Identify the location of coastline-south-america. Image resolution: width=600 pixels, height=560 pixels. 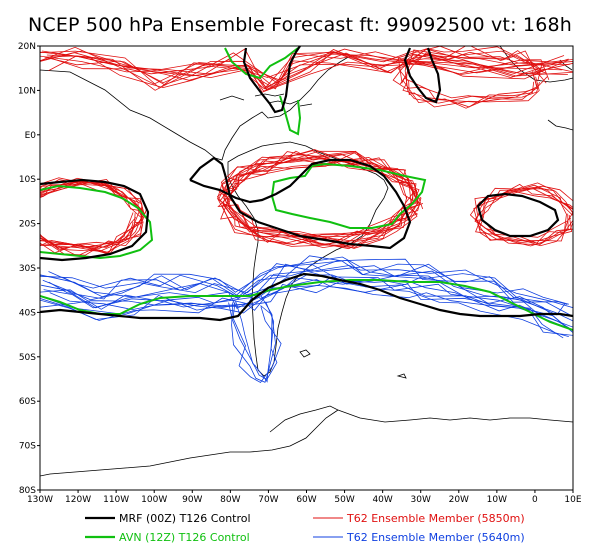
(308, 259).